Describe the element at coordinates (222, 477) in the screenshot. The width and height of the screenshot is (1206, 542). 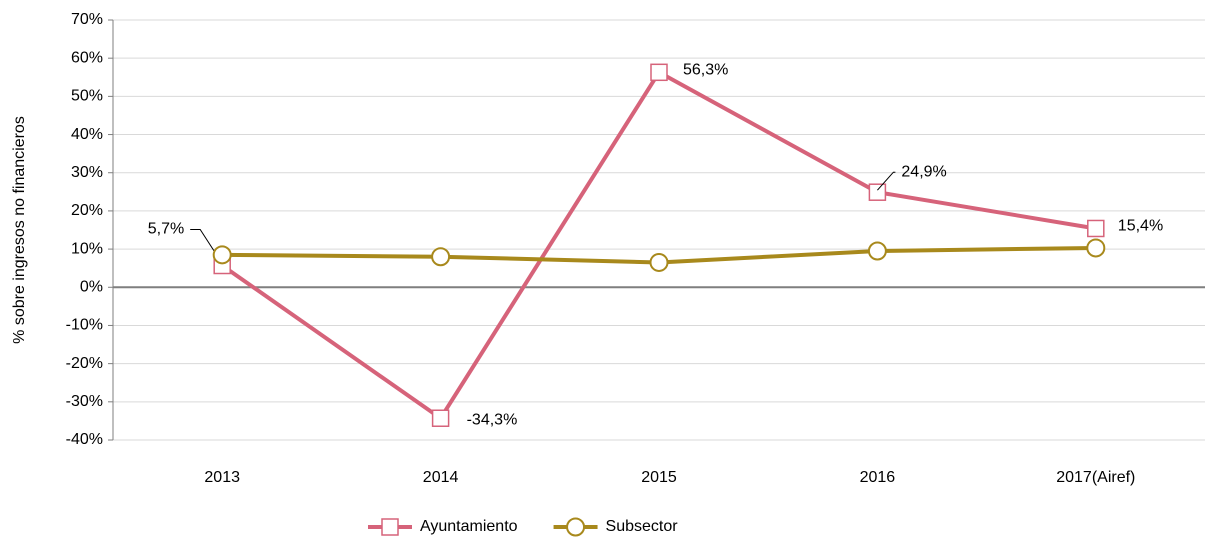
I see `x-tick-label: 2013` at that location.